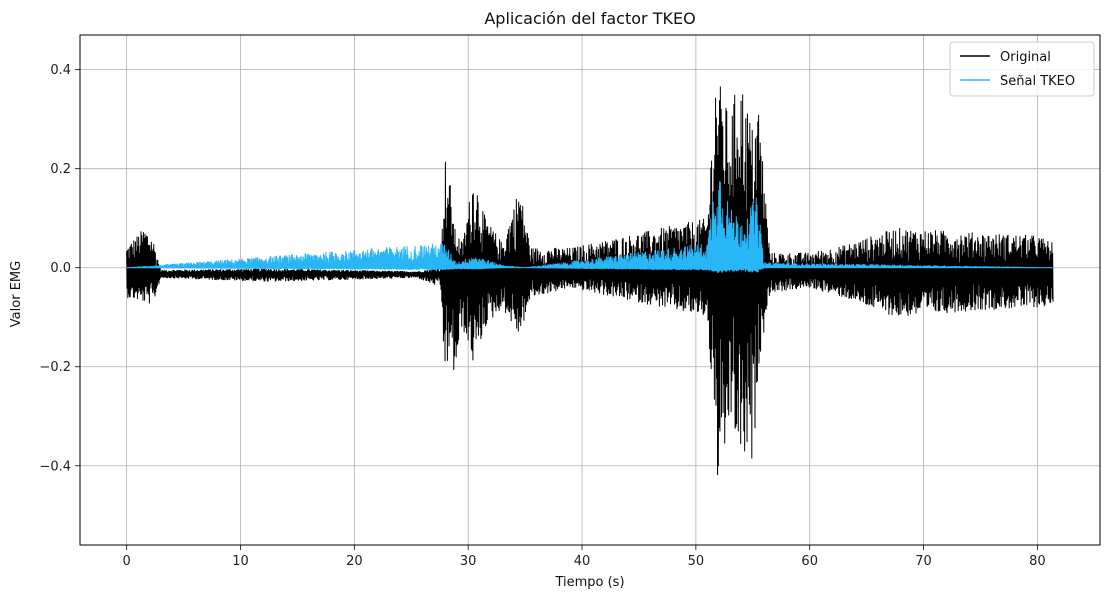  Describe the element at coordinates (60, 169) in the screenshot. I see `y-tick-label: 0.2` at that location.